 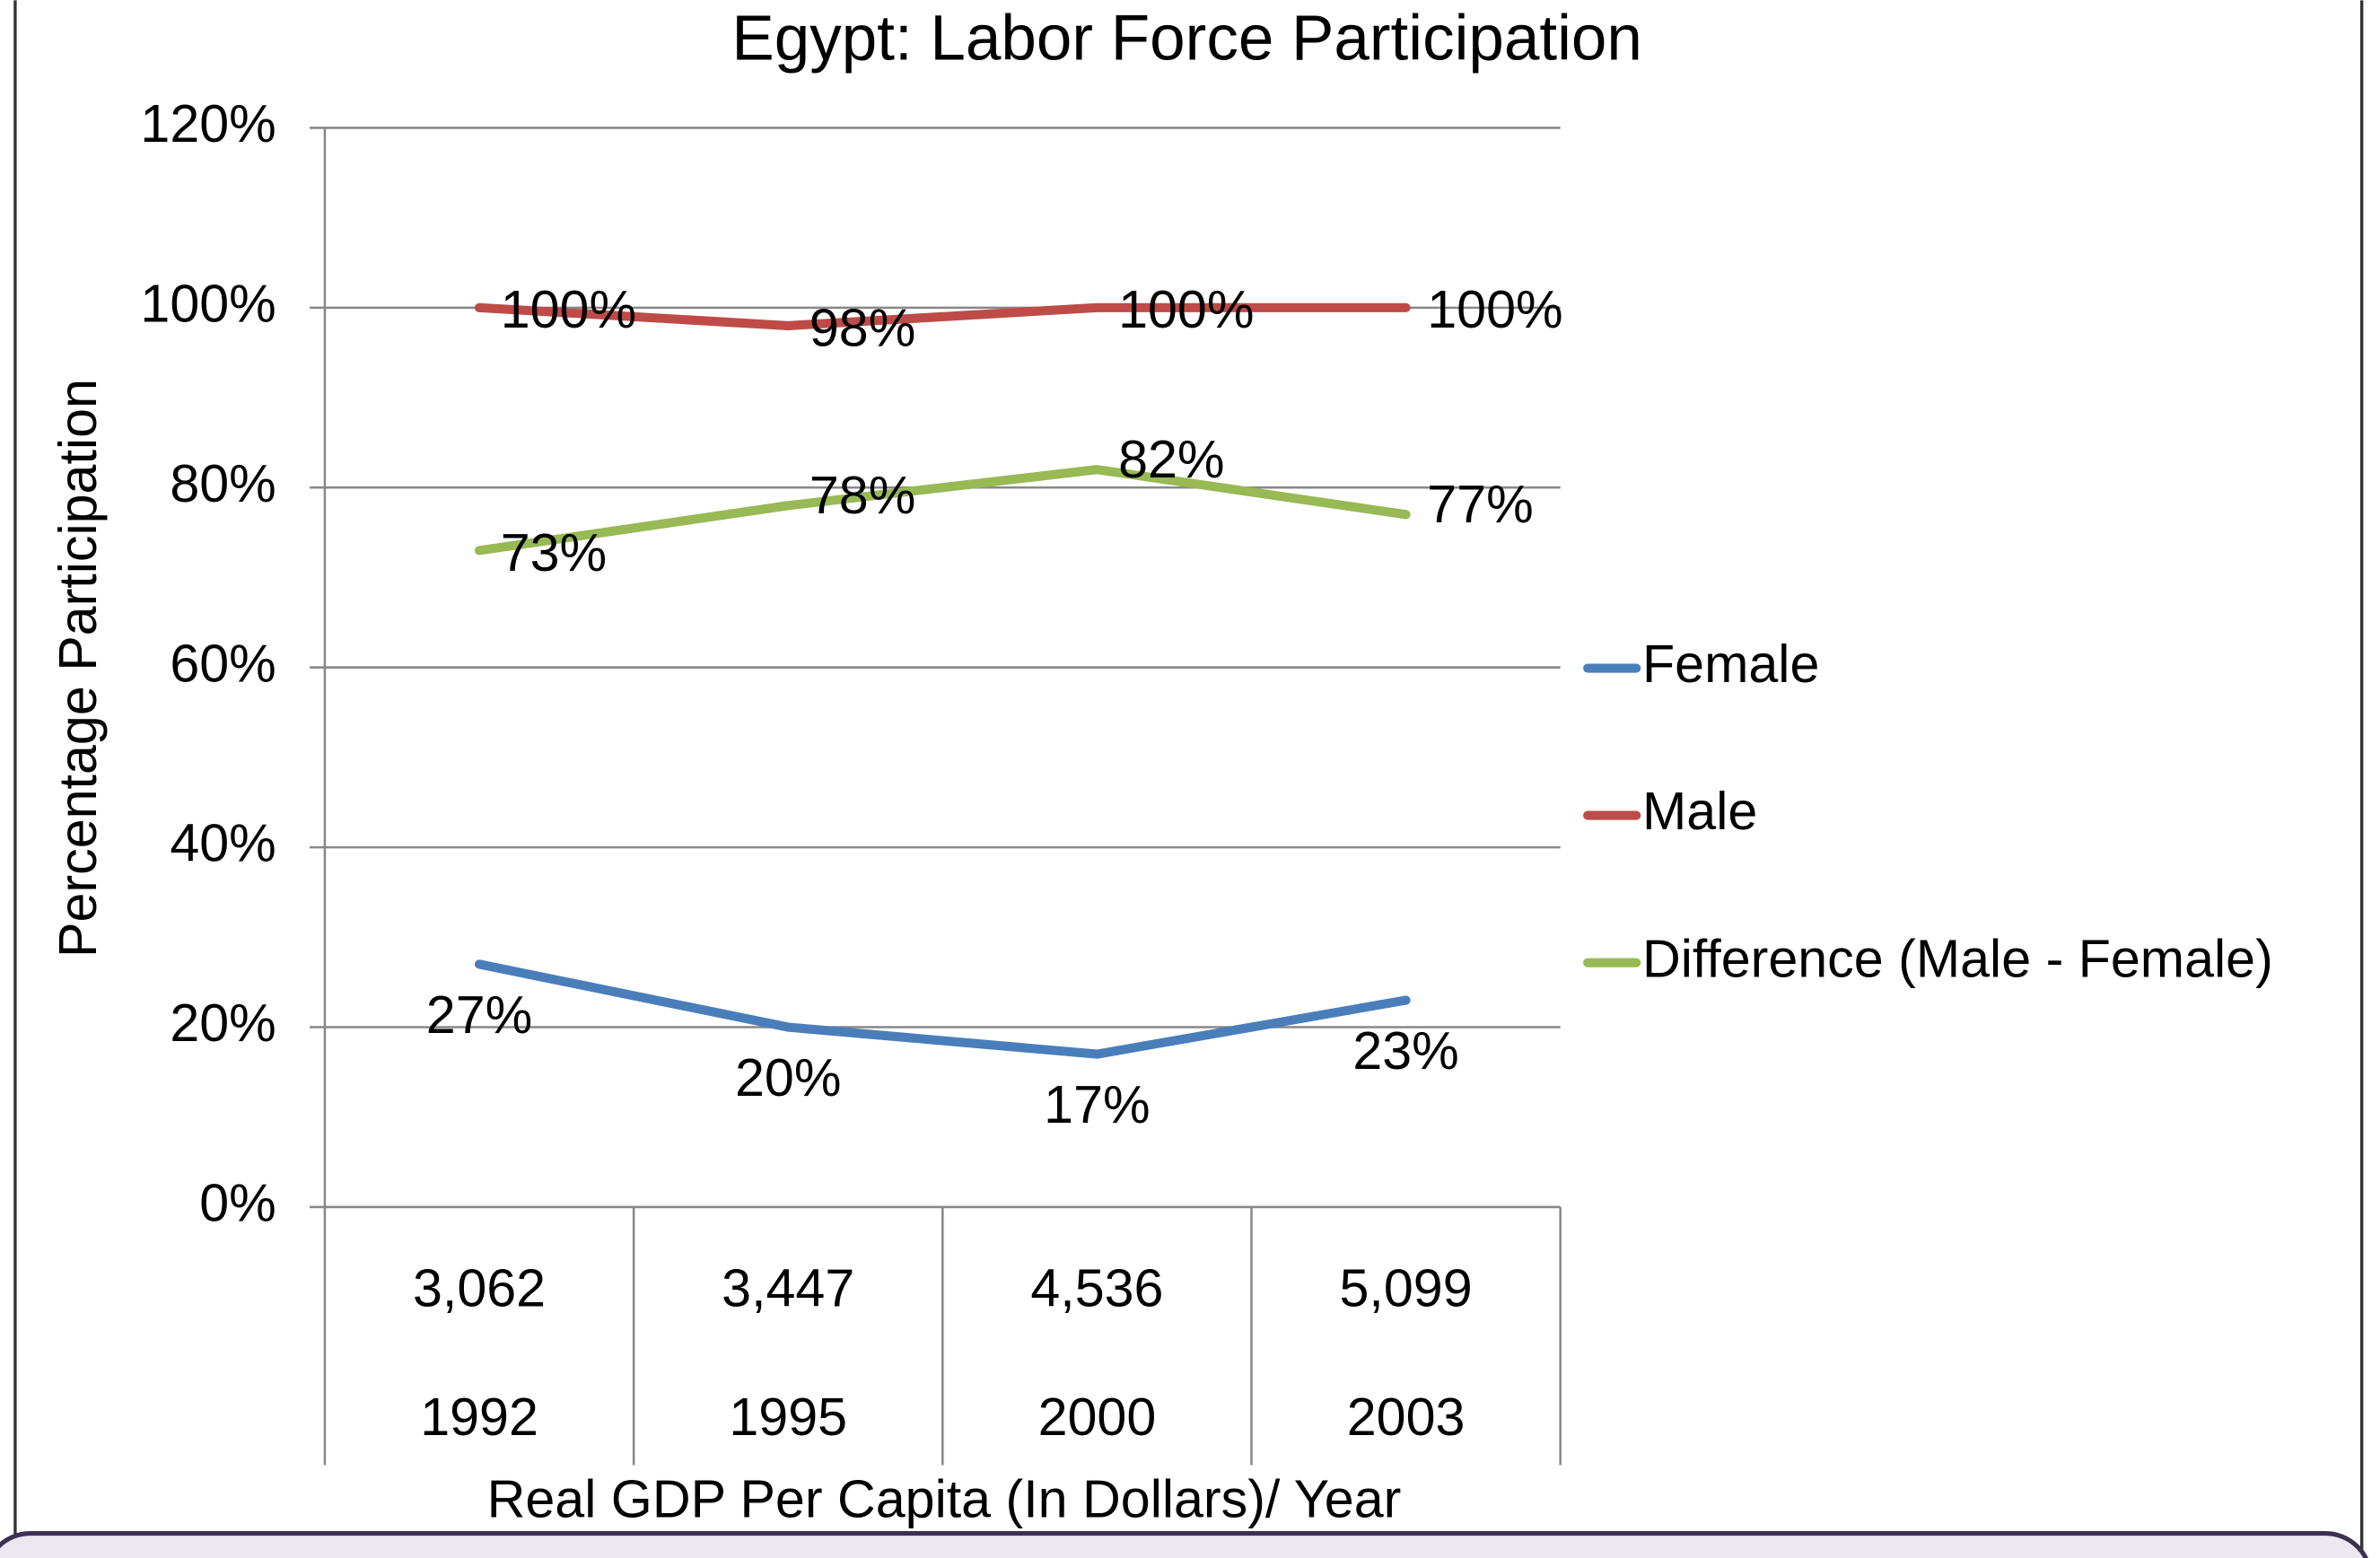 What do you see at coordinates (223, 663) in the screenshot?
I see `y-tick-label: 60%` at bounding box center [223, 663].